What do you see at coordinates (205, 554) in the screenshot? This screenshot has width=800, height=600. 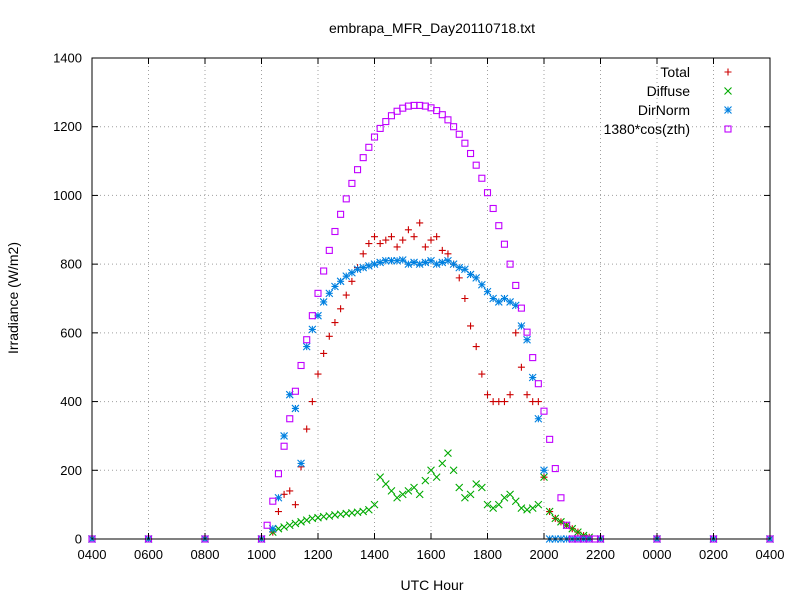 I see `x-tick-label: 0800` at bounding box center [205, 554].